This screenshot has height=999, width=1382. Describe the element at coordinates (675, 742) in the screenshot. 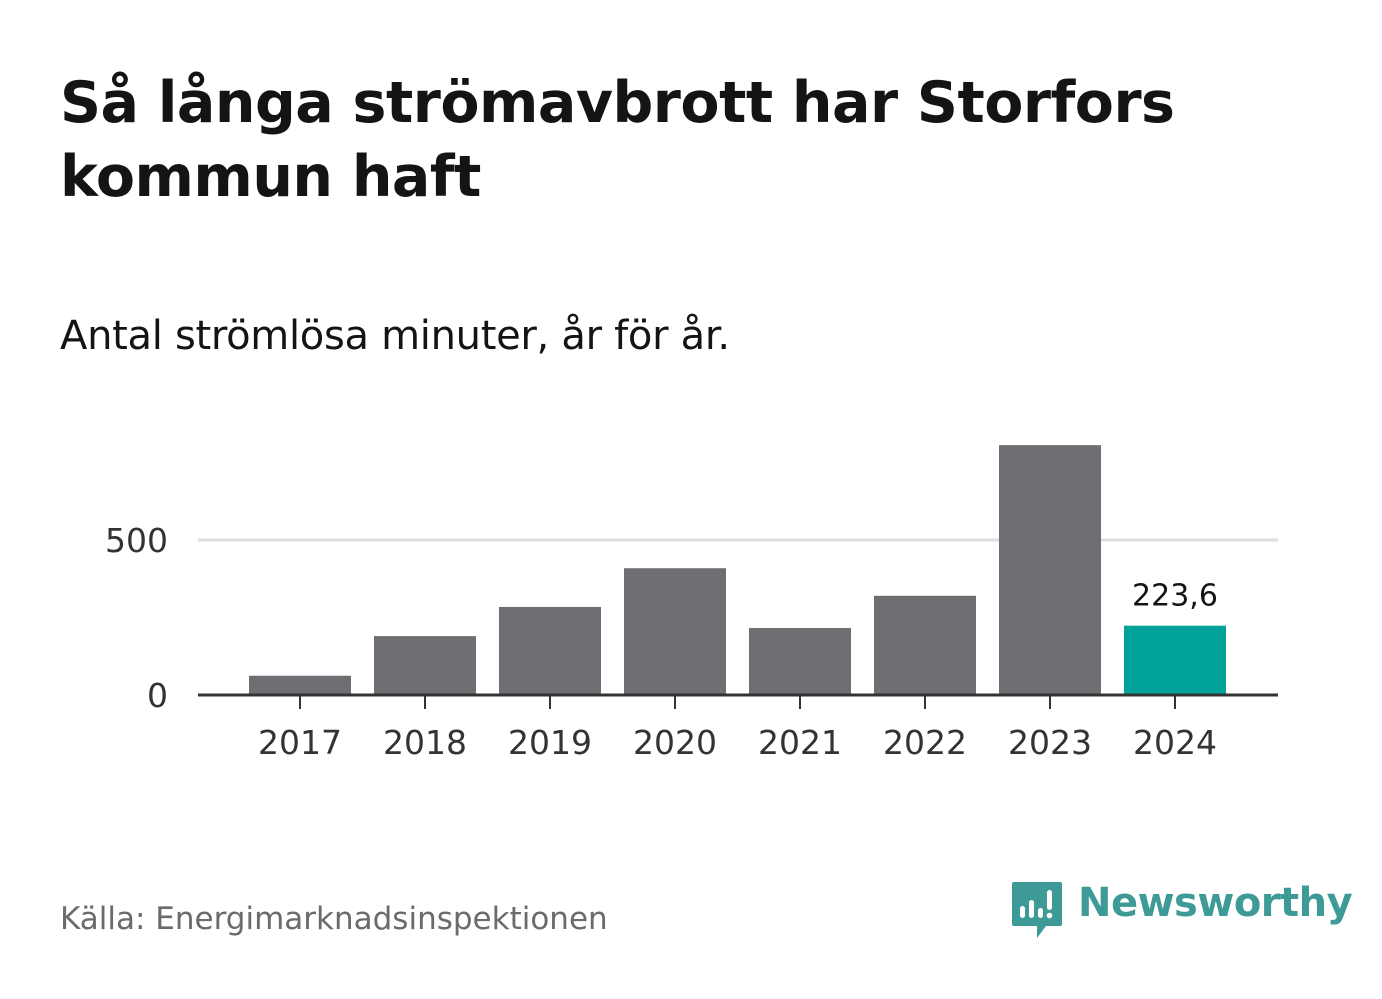

I see `x-tick-label: 2020` at that location.